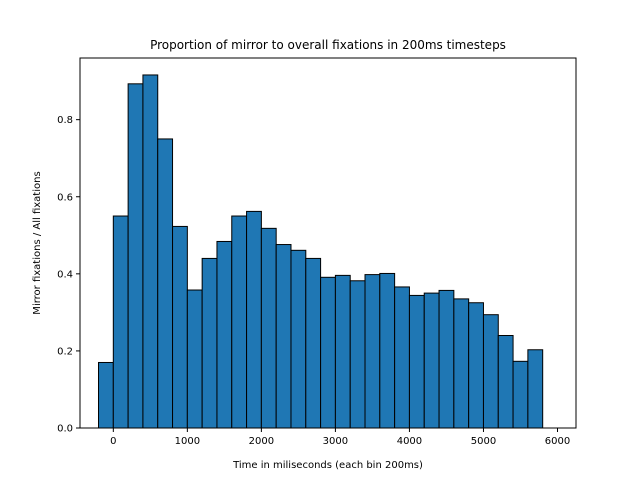 The width and height of the screenshot is (640, 480). What do you see at coordinates (113, 441) in the screenshot?
I see `x-tick-label: 0` at bounding box center [113, 441].